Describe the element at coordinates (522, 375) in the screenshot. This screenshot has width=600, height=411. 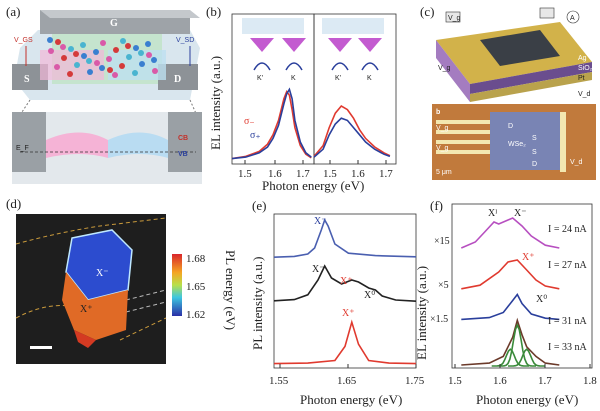
I see `f-ticks: 1.5 1.6 1.7 1.8` at that location.